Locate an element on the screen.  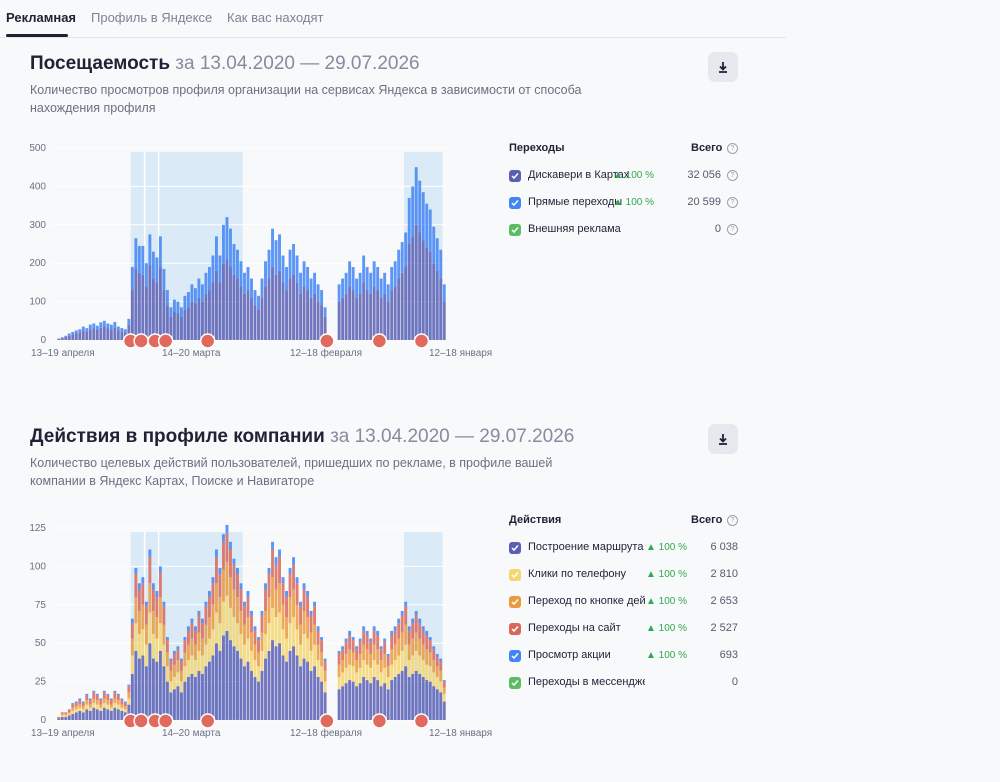
tab-advertising: Рекламная is located at coordinates (41, 17).